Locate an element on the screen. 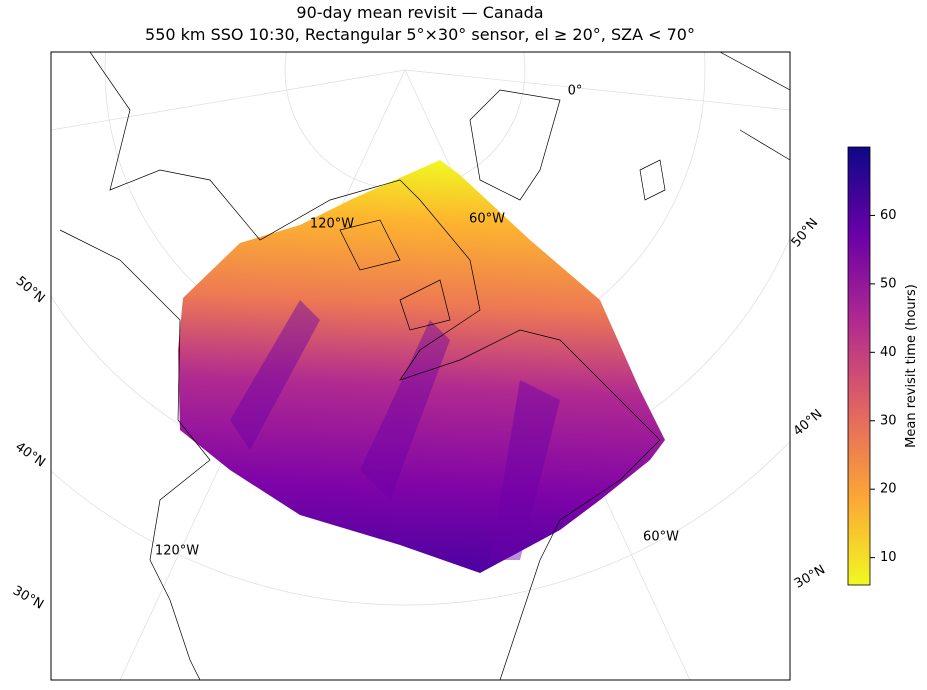 The height and width of the screenshot is (690, 927). colorbar-label: Mean revisit time (hours) is located at coordinates (911, 366).